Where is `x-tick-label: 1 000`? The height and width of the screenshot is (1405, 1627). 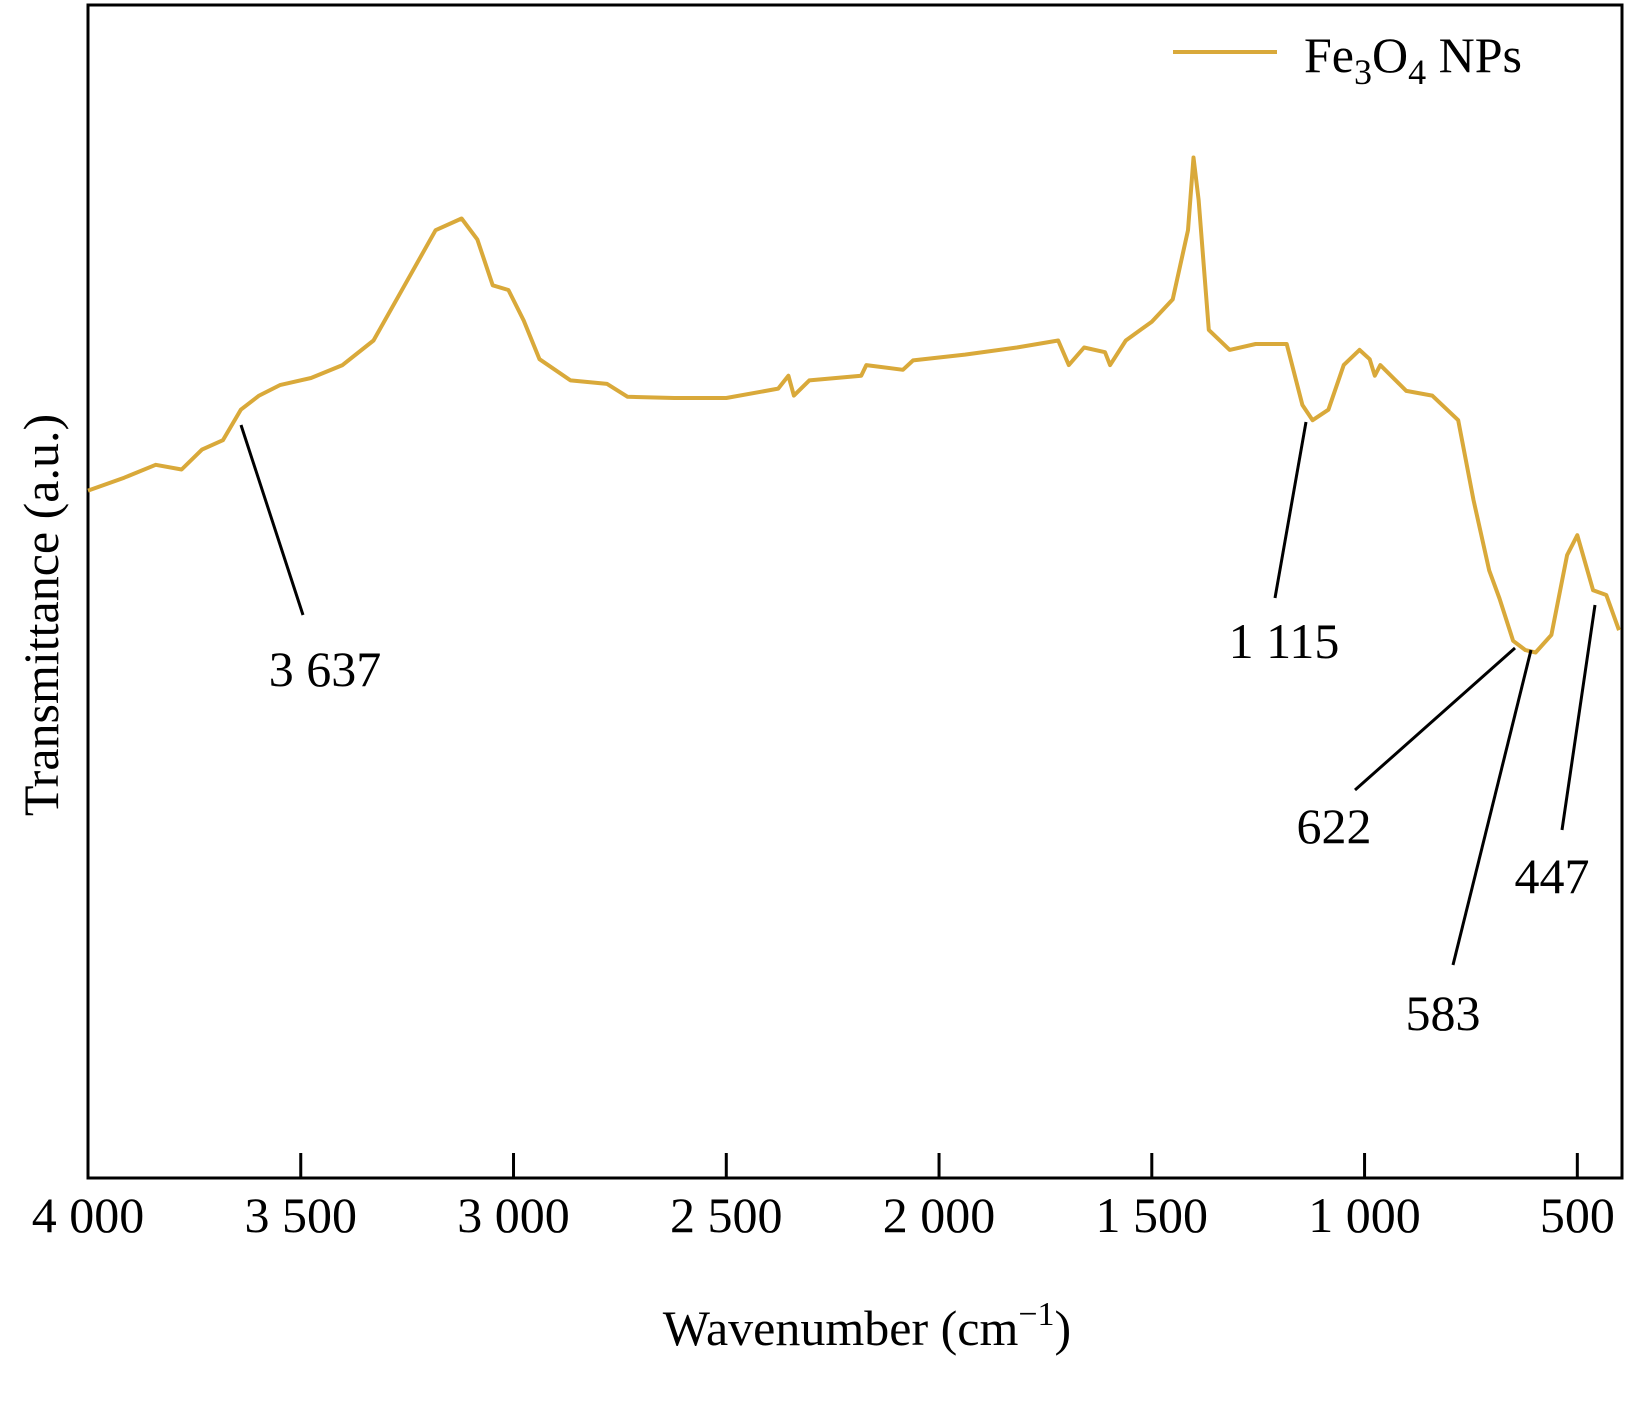 x-tick-label: 1 000 is located at coordinates (1364, 1215).